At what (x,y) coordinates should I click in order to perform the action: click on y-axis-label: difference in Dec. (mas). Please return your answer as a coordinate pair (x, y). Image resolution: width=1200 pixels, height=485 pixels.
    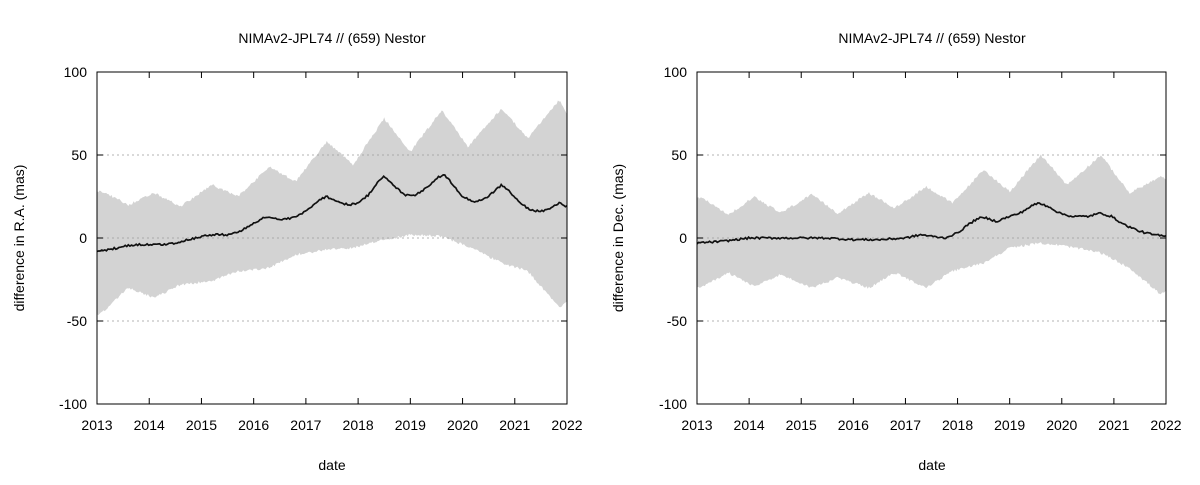
    Looking at the image, I should click on (618, 238).